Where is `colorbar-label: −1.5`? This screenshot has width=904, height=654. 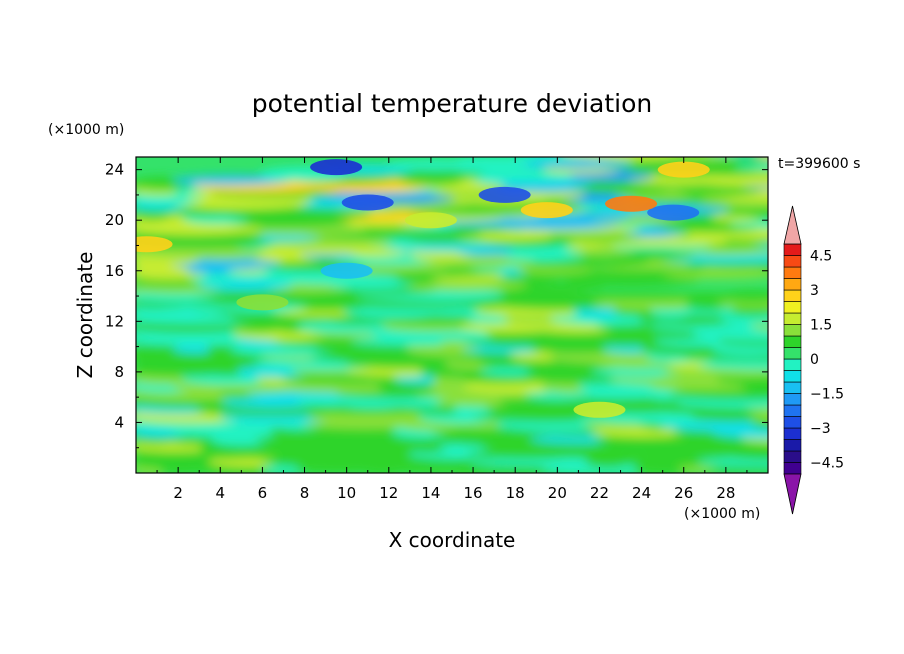
colorbar-label: −1.5 is located at coordinates (827, 395).